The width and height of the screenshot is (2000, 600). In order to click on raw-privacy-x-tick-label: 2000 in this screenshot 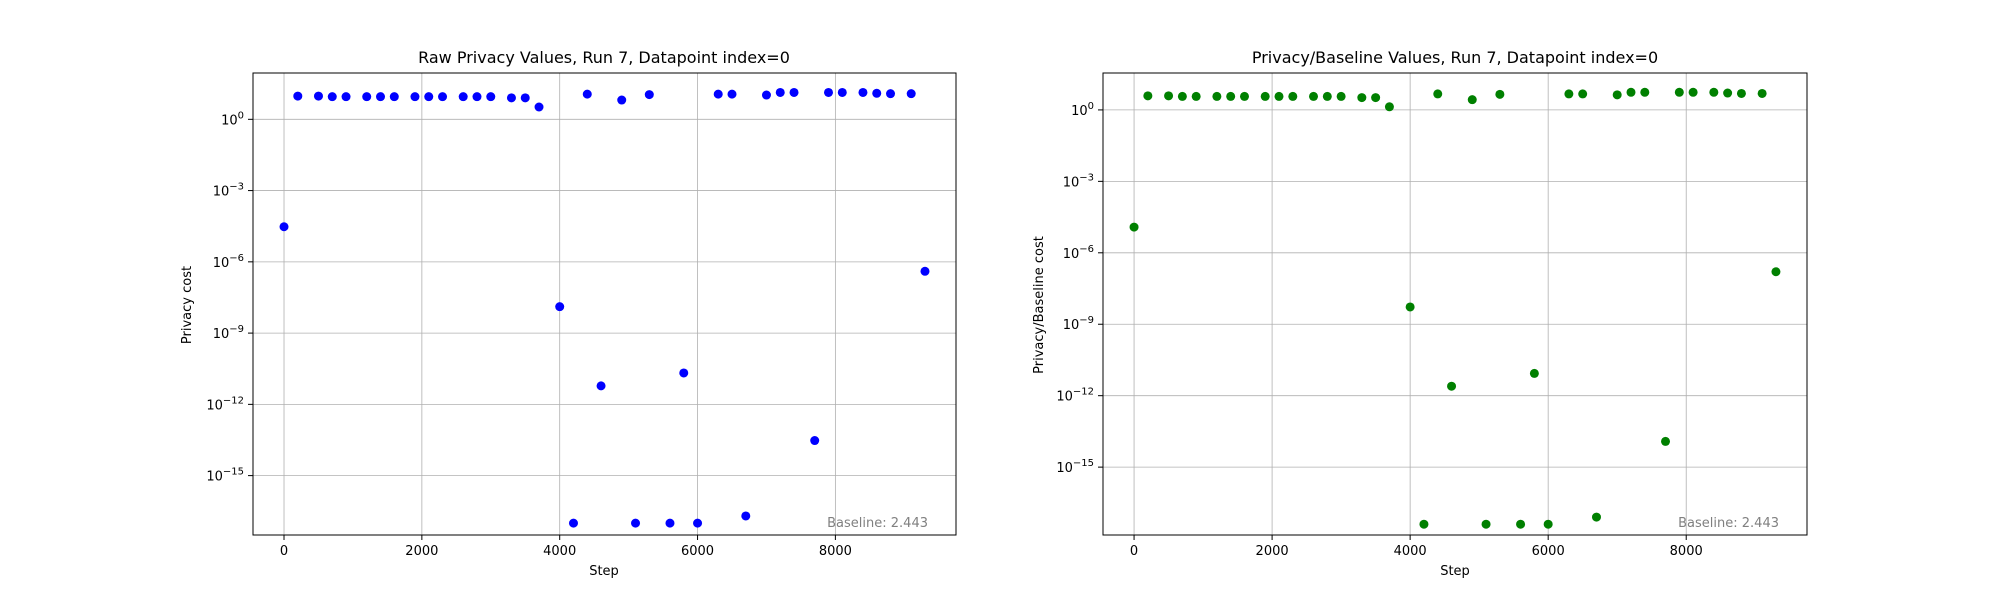, I will do `click(421, 551)`.